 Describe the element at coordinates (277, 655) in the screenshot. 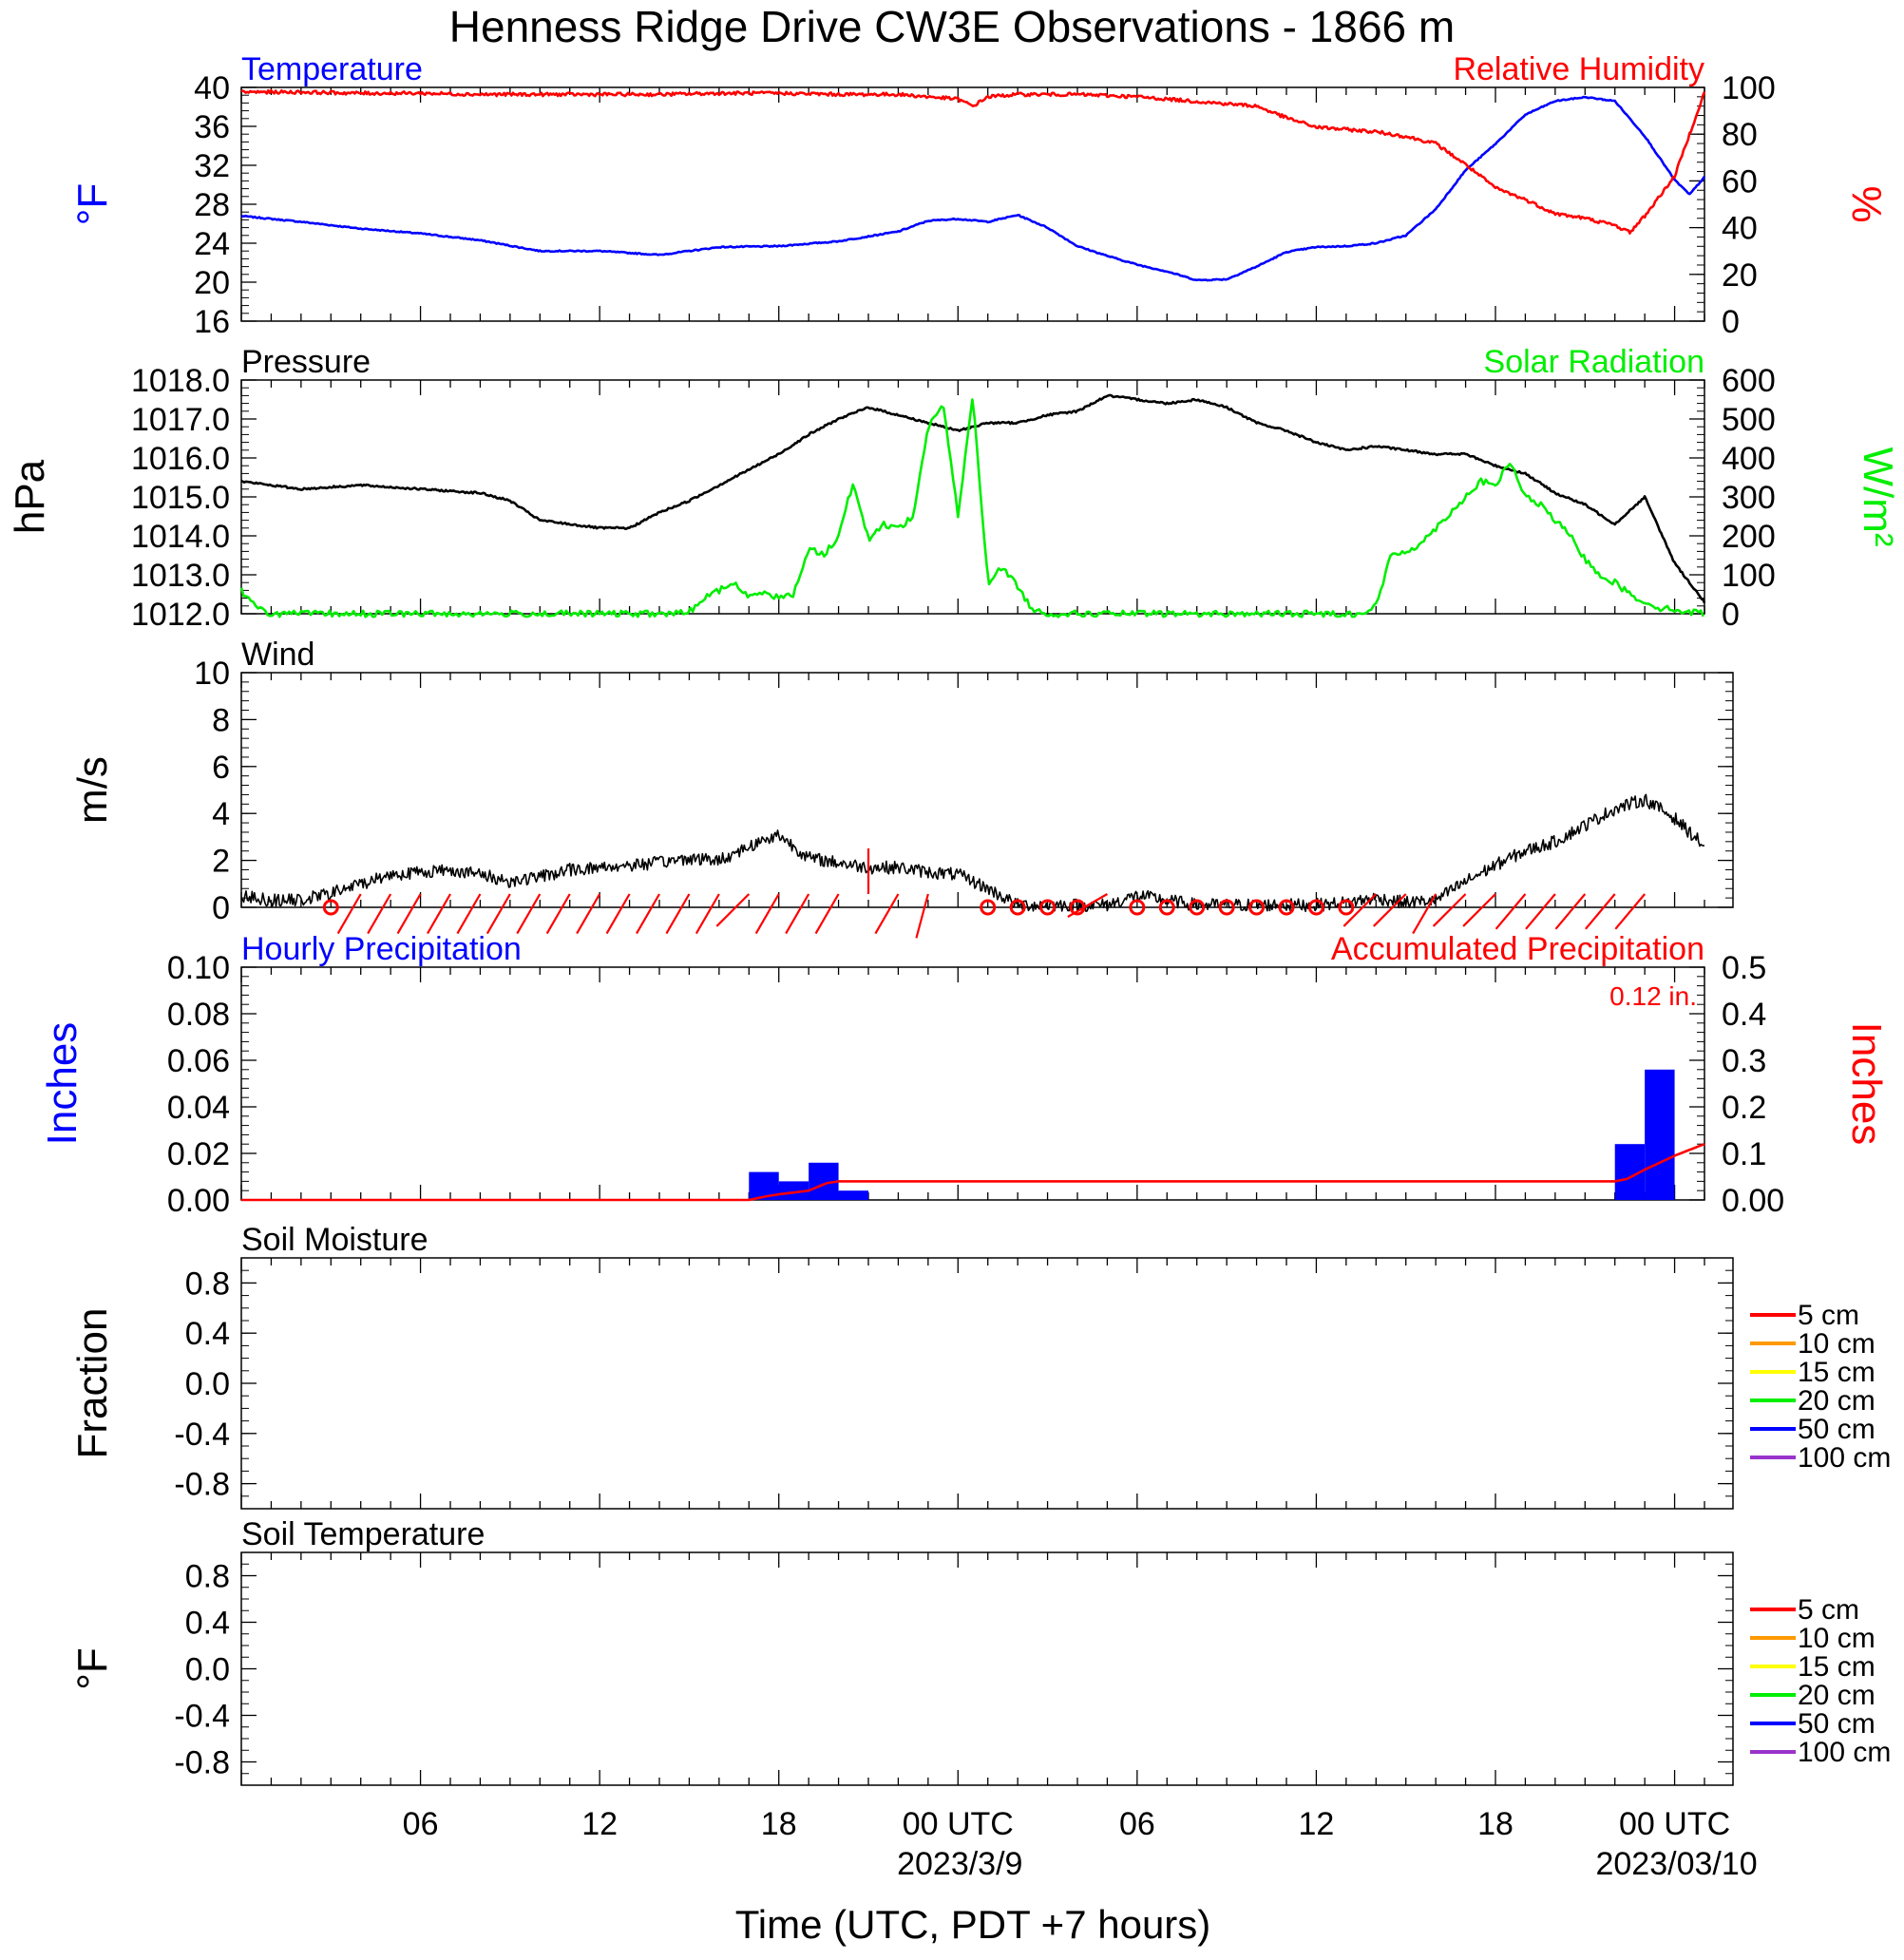

I see `panel-title-left: Wind` at that location.